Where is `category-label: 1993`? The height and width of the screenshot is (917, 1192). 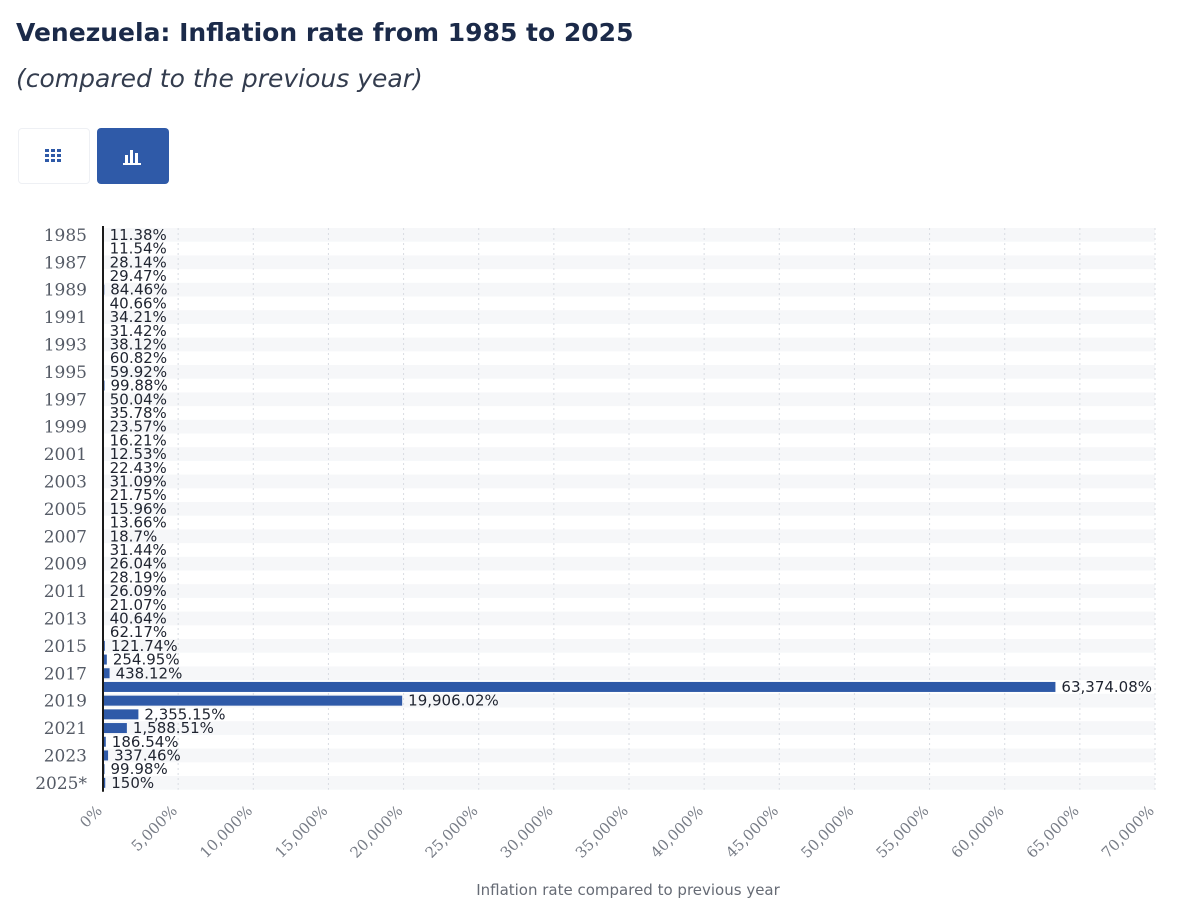 category-label: 1993 is located at coordinates (65, 345).